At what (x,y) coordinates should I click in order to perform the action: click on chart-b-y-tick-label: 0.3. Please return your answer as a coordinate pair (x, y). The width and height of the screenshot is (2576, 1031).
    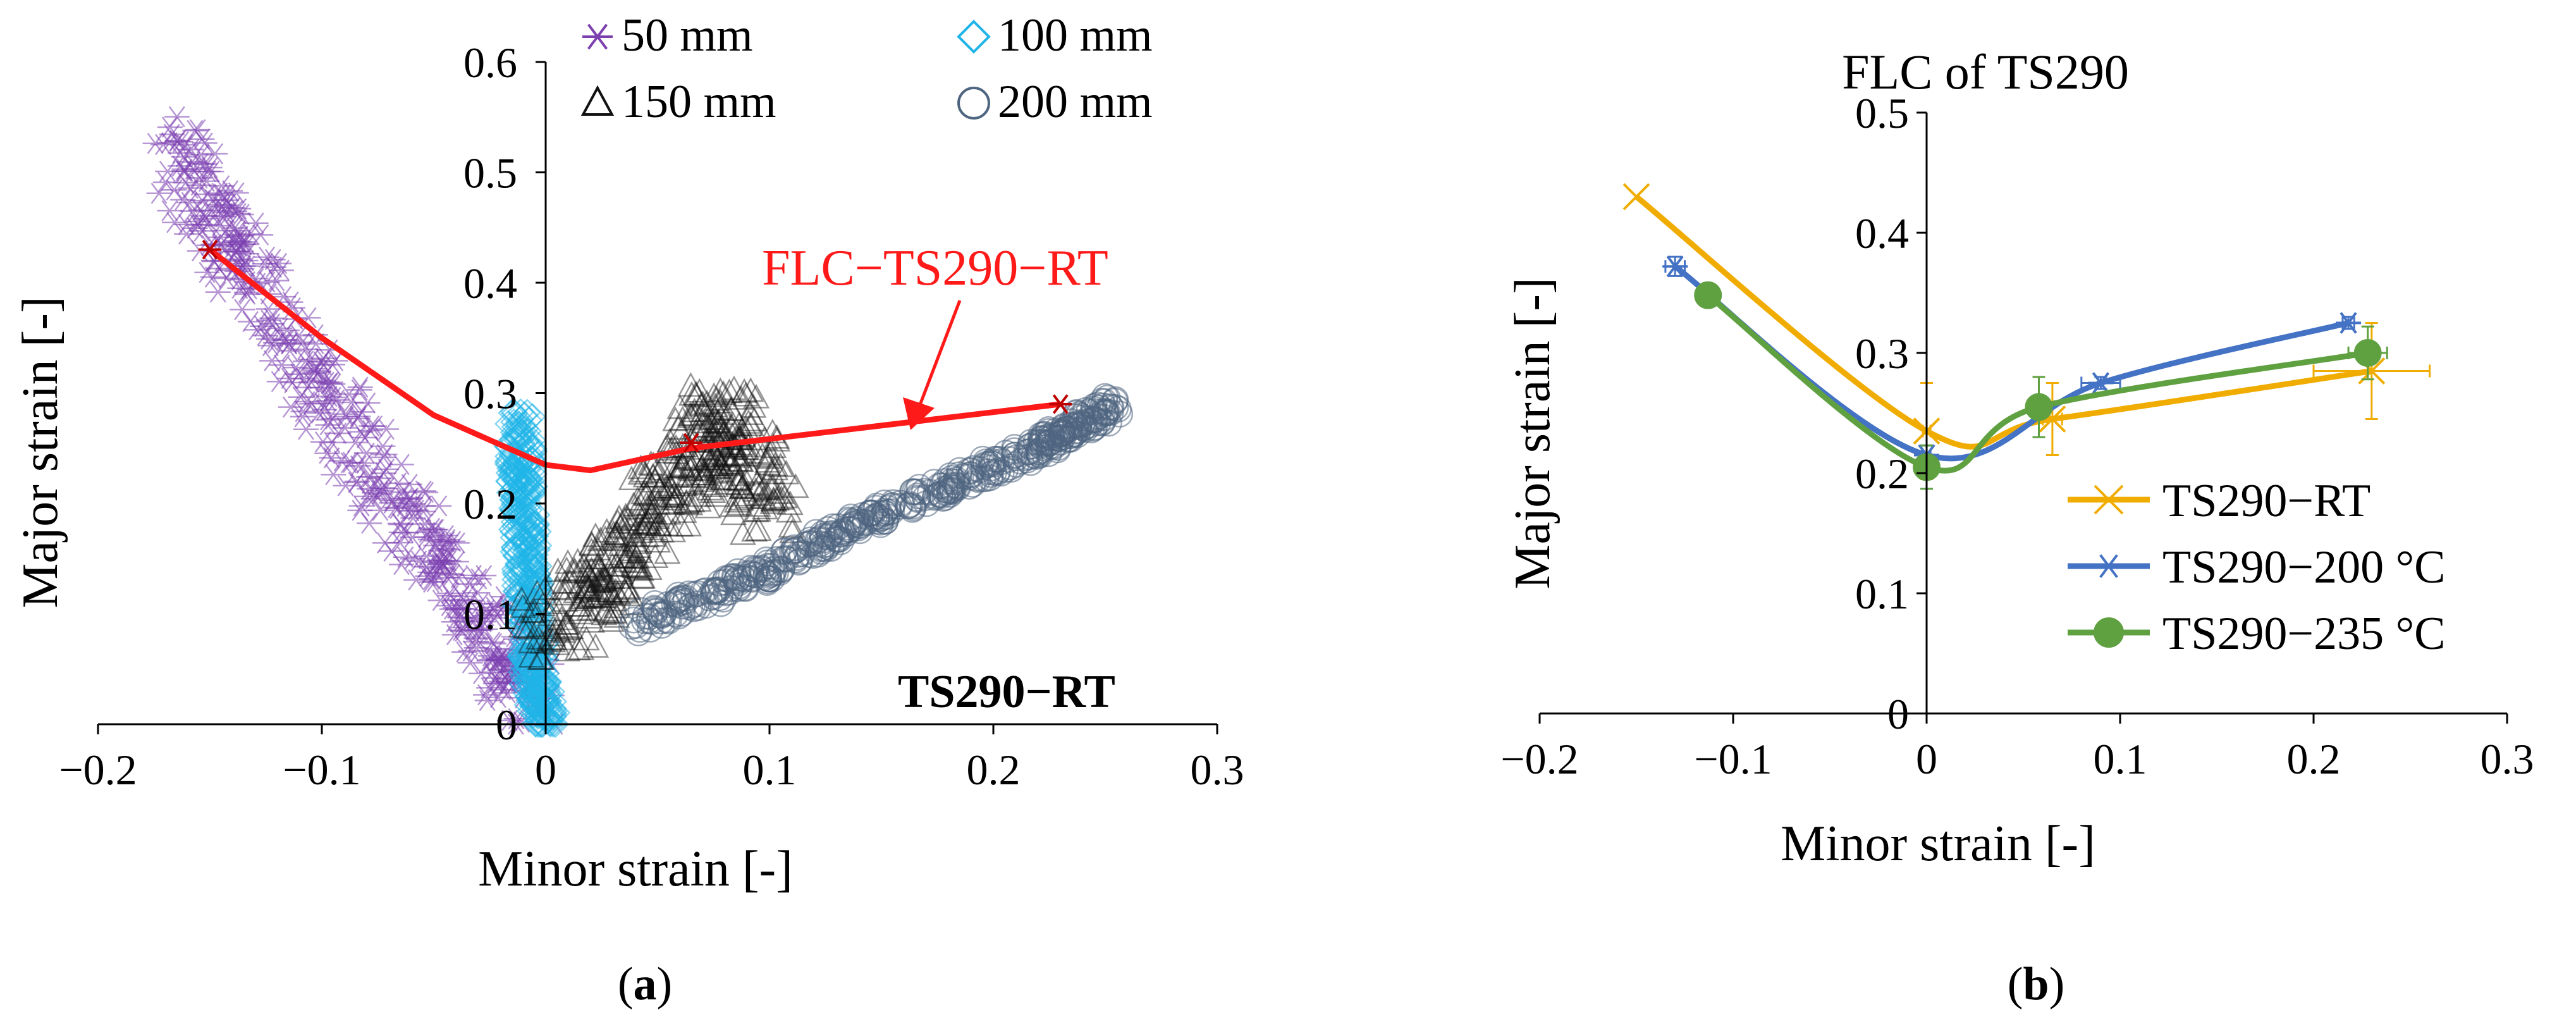
    Looking at the image, I should click on (1882, 354).